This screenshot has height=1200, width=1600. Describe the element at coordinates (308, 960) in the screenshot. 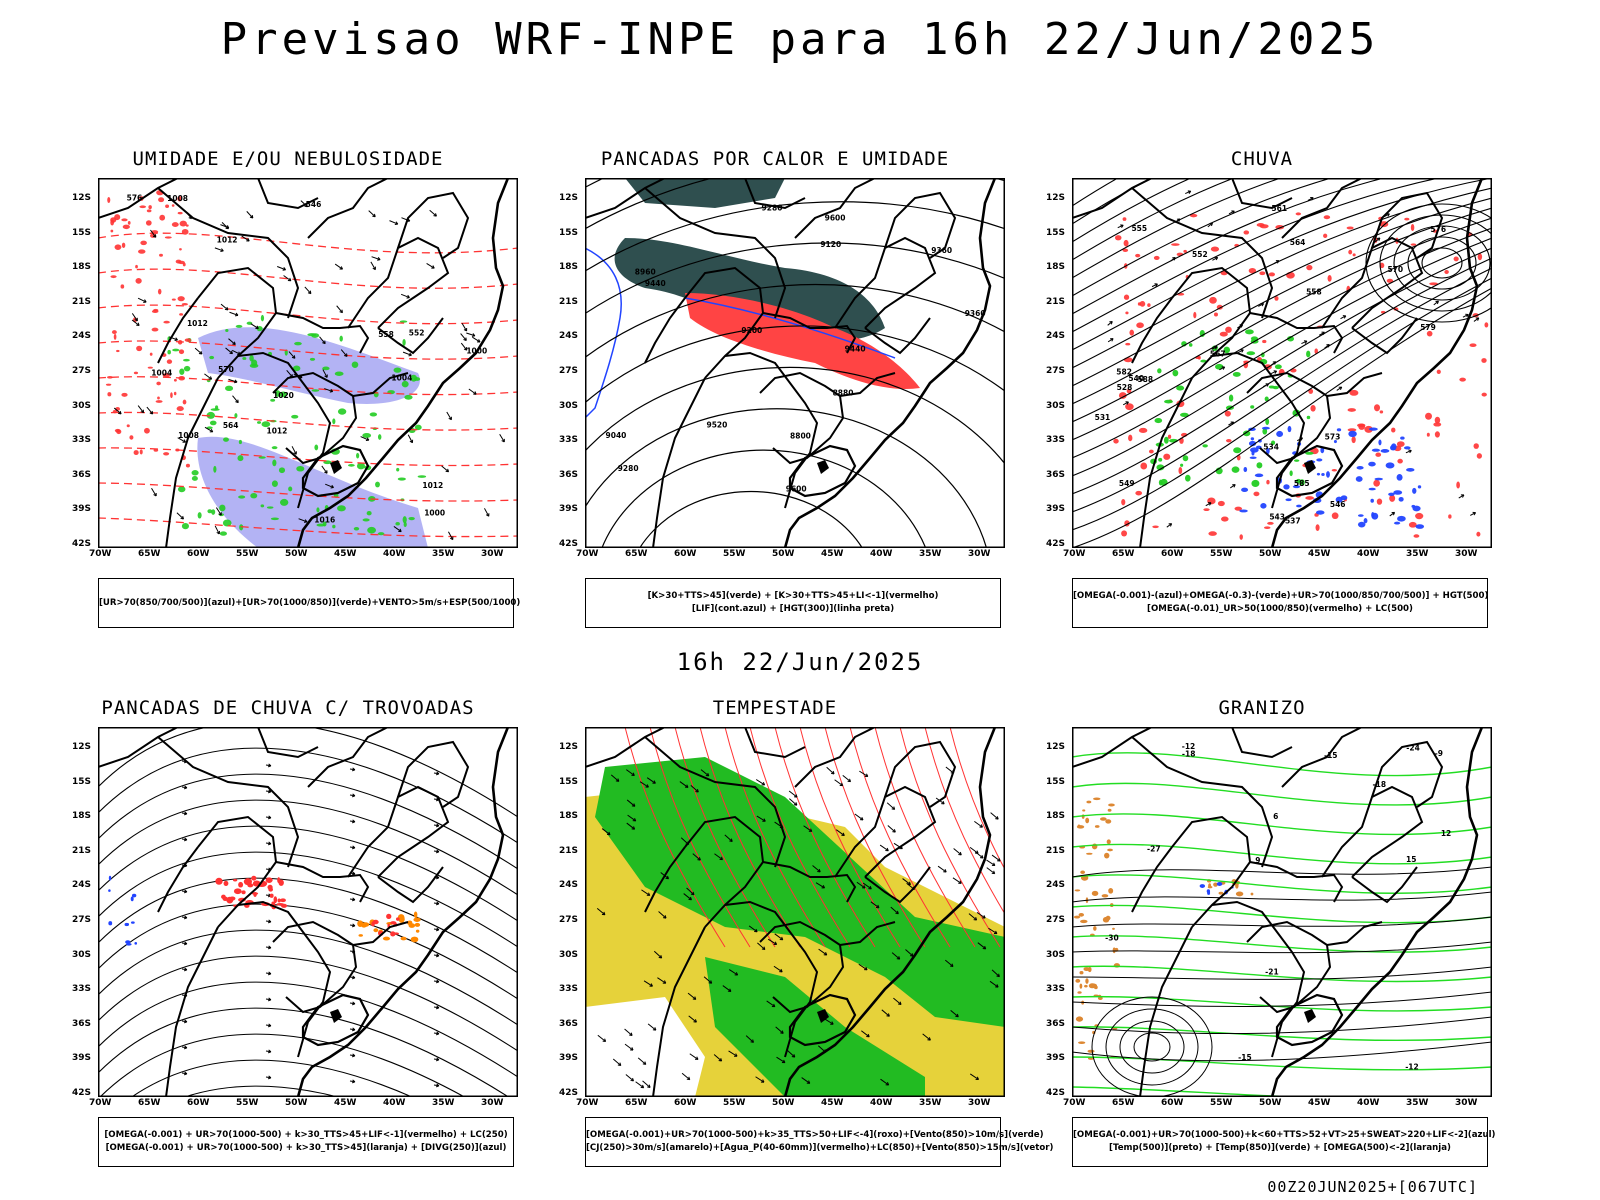

I see `map-pancadas-trovoadas` at that location.